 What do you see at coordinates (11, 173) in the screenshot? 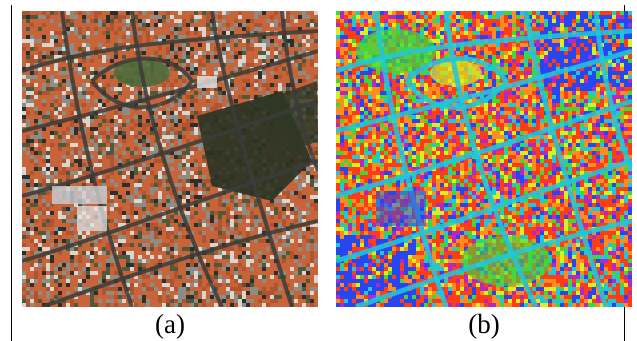
I see `figure-left-border` at bounding box center [11, 173].